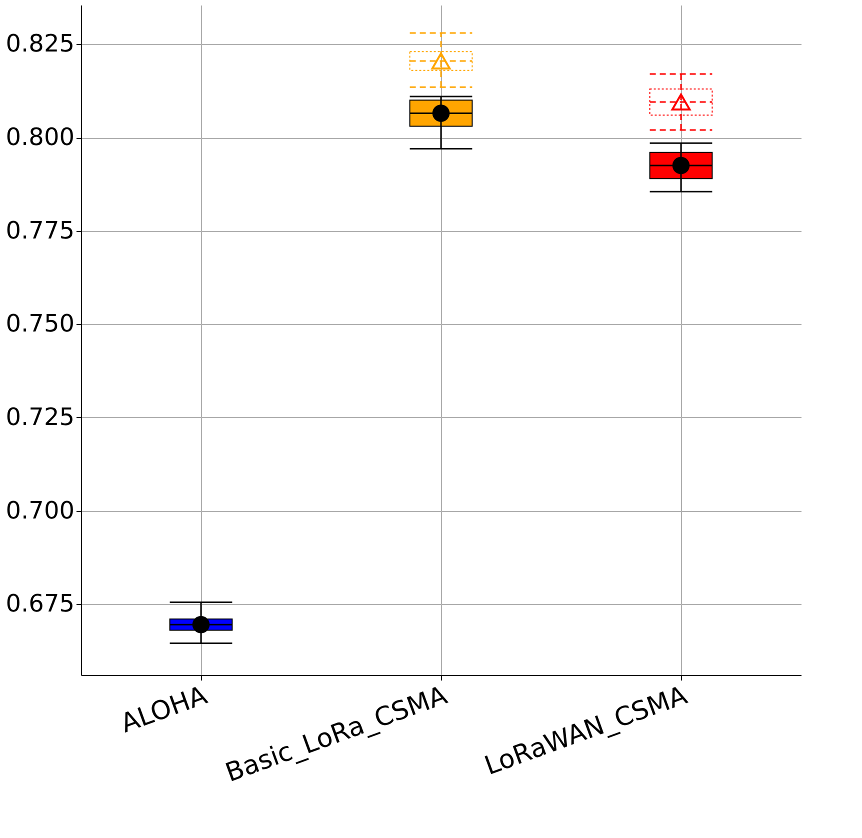  What do you see at coordinates (40, 324) in the screenshot?
I see `y-tick-label: 0.750` at bounding box center [40, 324].